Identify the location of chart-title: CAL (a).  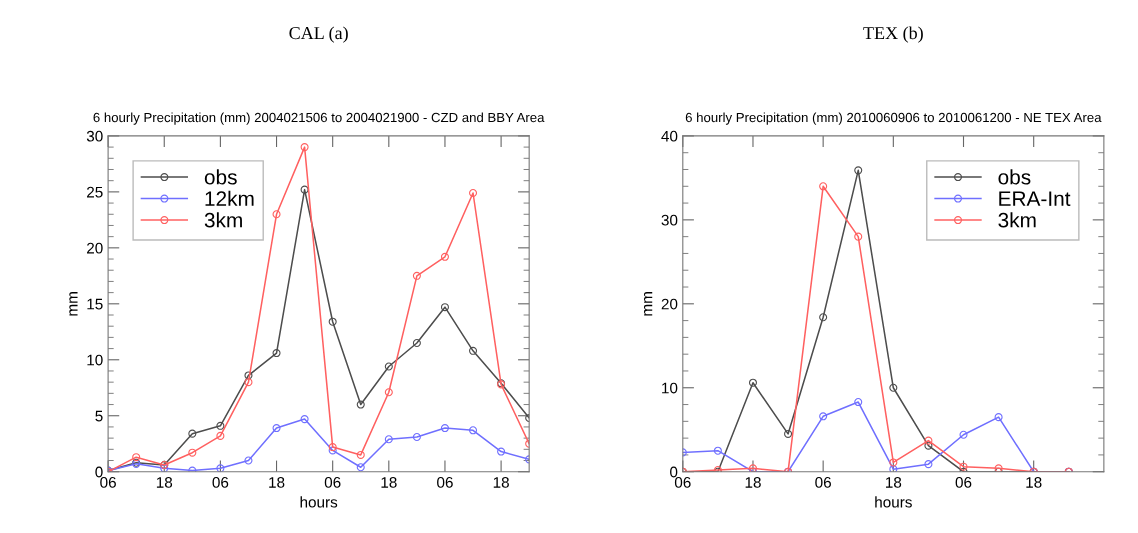
(318, 34).